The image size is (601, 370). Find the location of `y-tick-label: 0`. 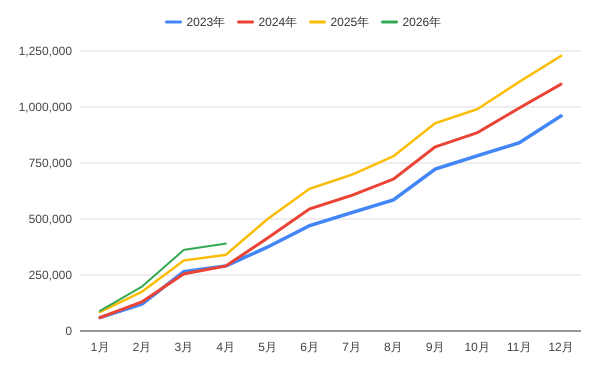

y-tick-label: 0 is located at coordinates (68, 331).